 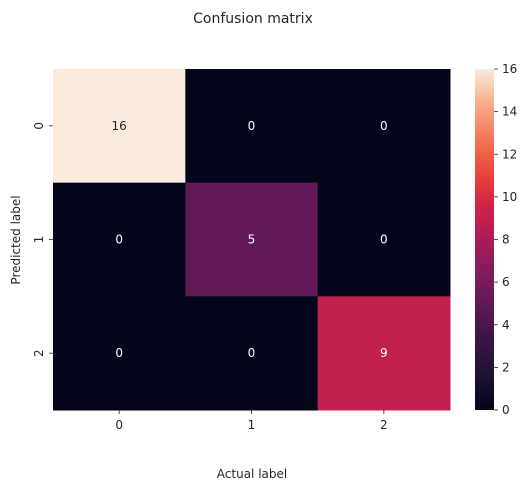 I want to click on colorbar-tick-label: 8, so click(x=506, y=240).